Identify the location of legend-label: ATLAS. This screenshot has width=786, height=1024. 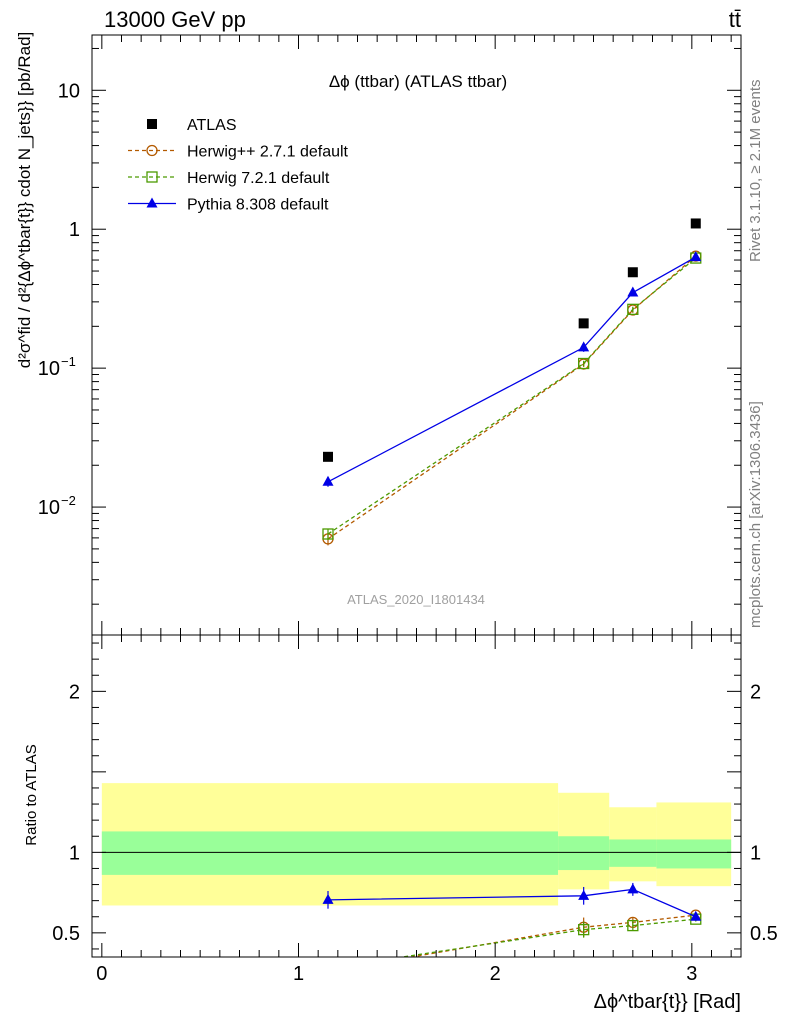
(212, 125).